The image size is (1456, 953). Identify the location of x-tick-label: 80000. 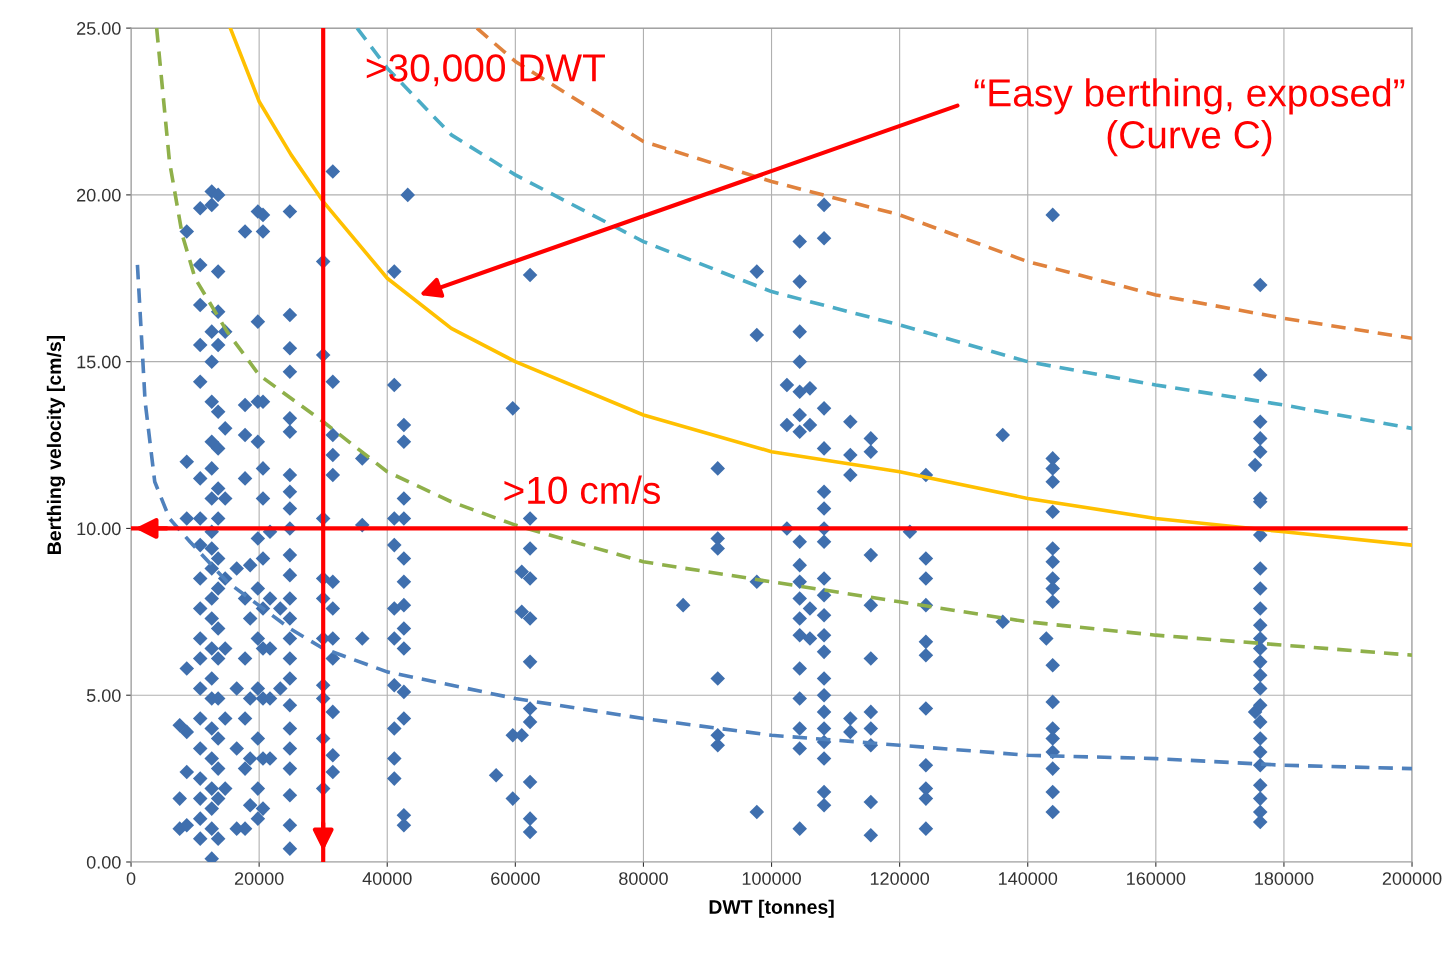
(643, 878).